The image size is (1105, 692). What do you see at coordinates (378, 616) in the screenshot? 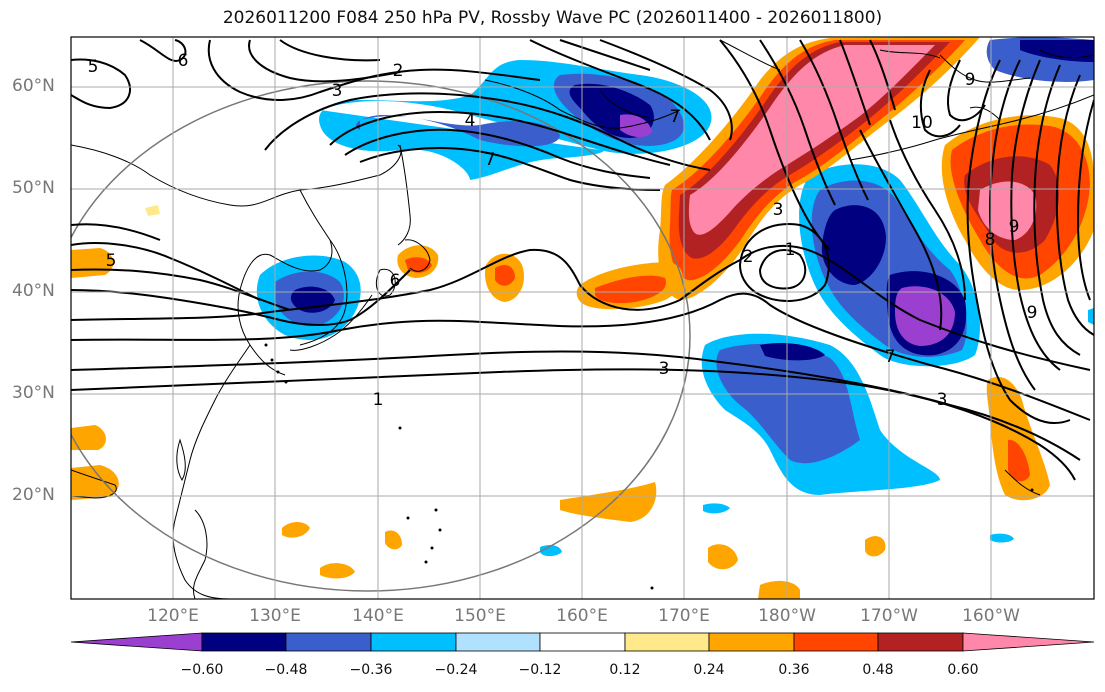
I see `lon-label: 140°E` at bounding box center [378, 616].